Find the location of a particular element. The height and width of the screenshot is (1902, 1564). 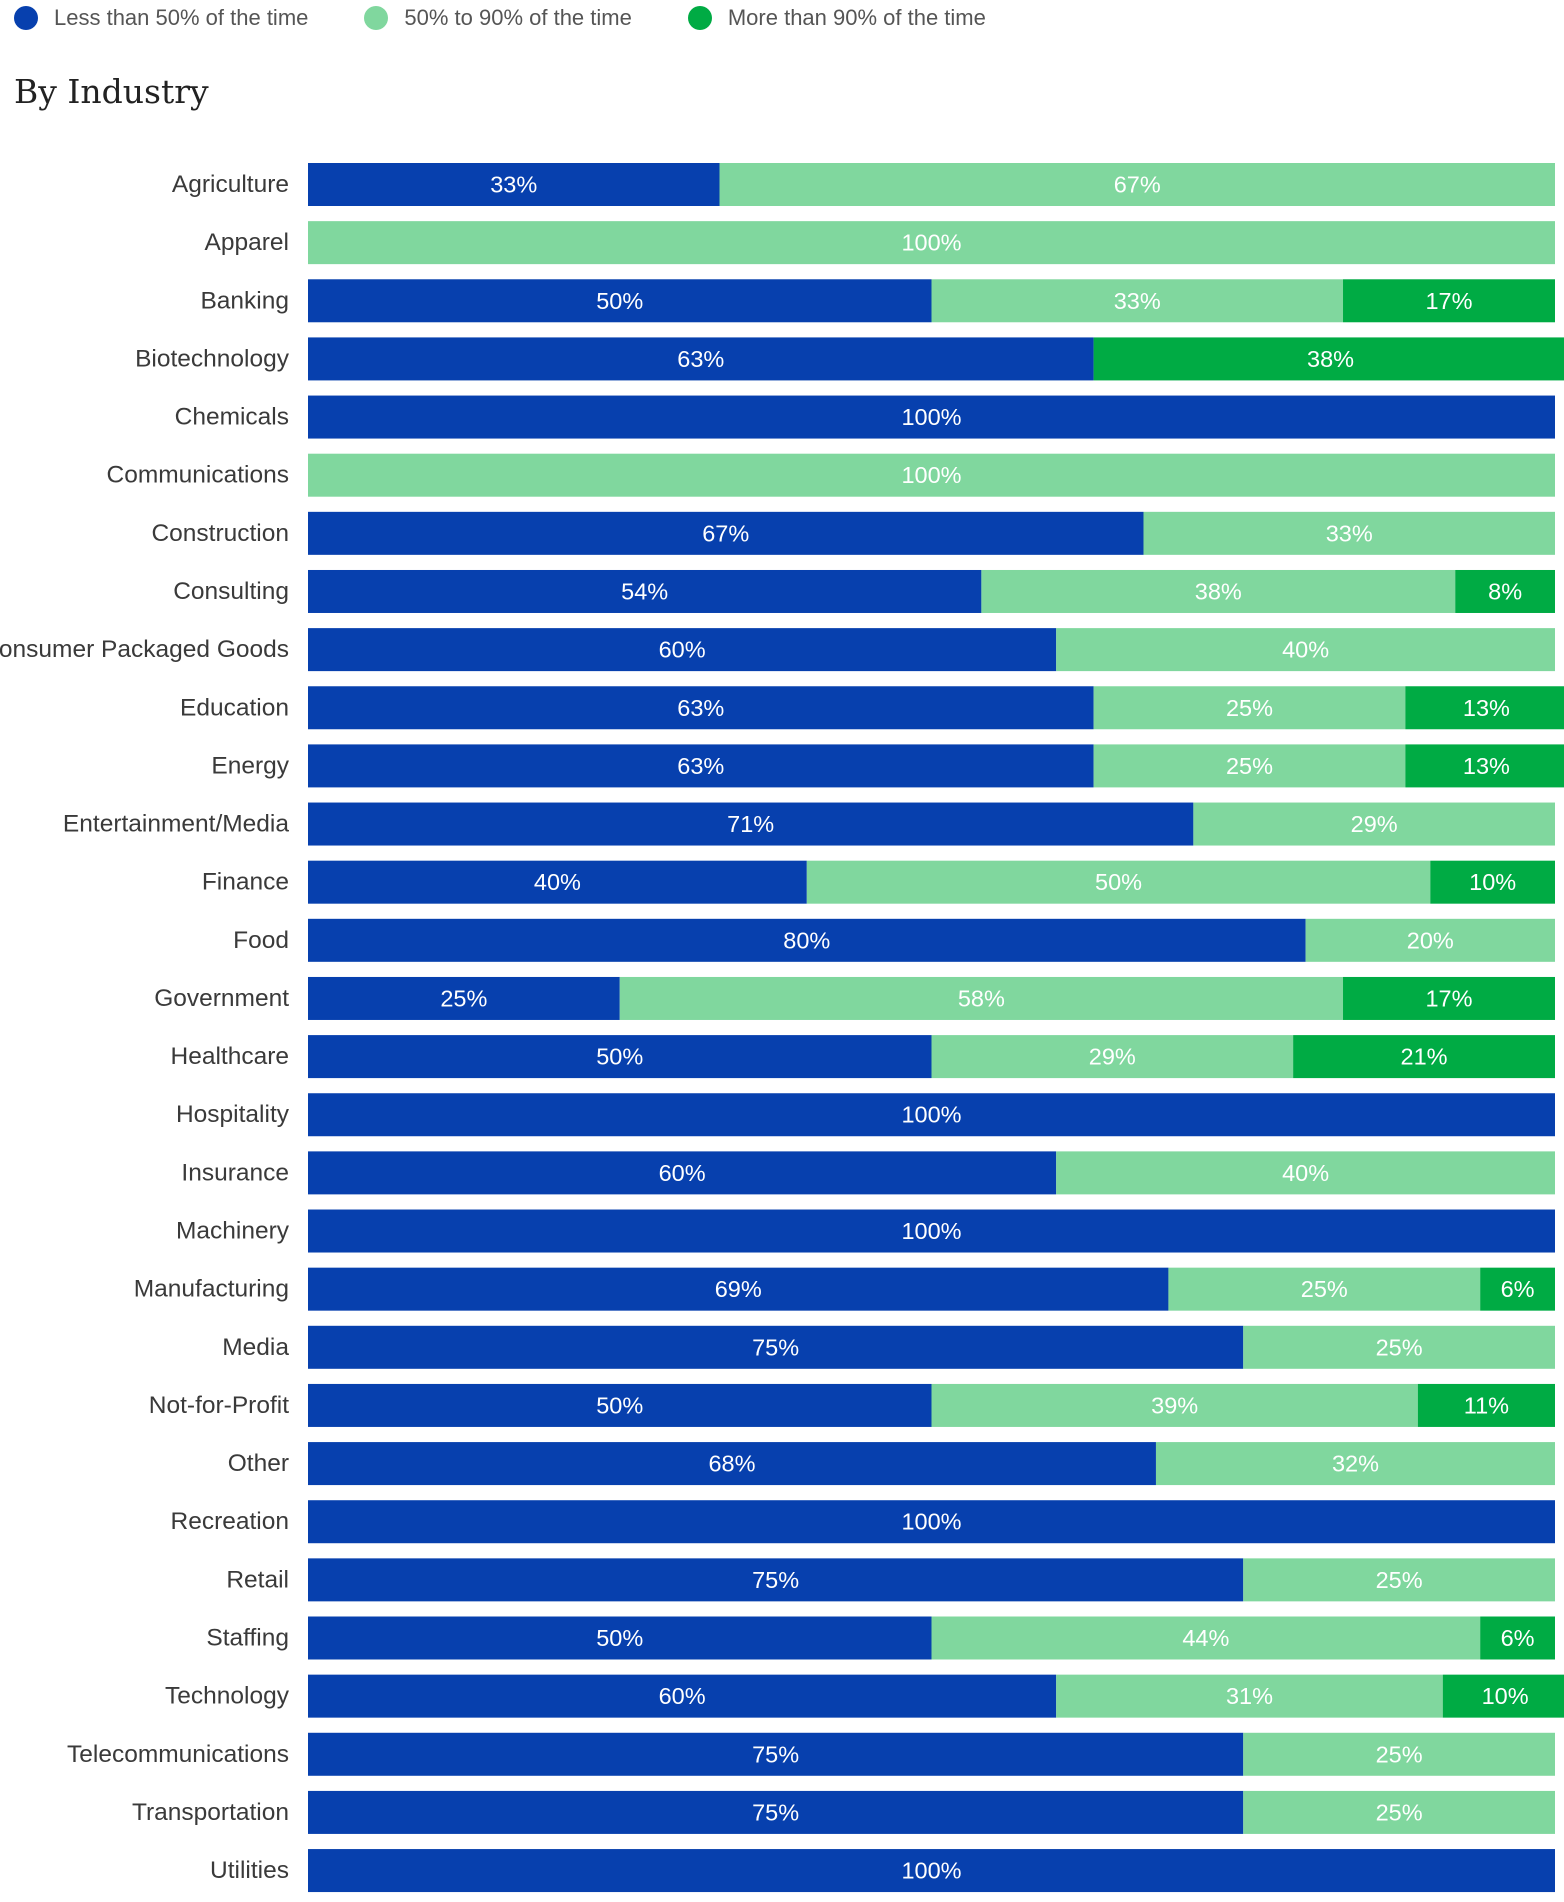

bar-segment-not-for-profit-less-than-50-of-the-time is located at coordinates (620, 1405).